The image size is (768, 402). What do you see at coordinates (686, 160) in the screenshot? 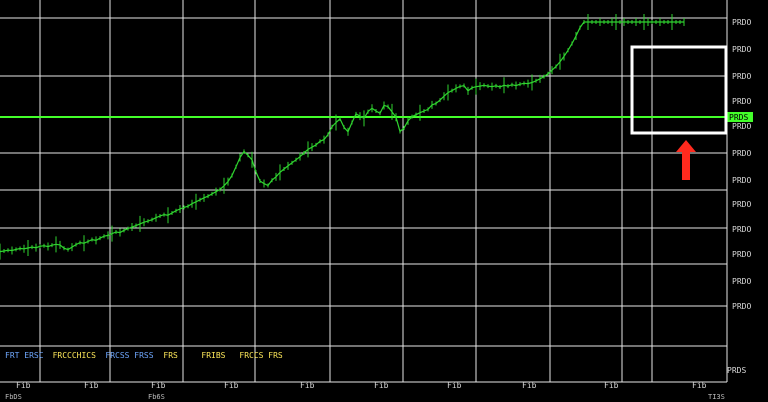
I see `arrow-icon` at bounding box center [686, 160].